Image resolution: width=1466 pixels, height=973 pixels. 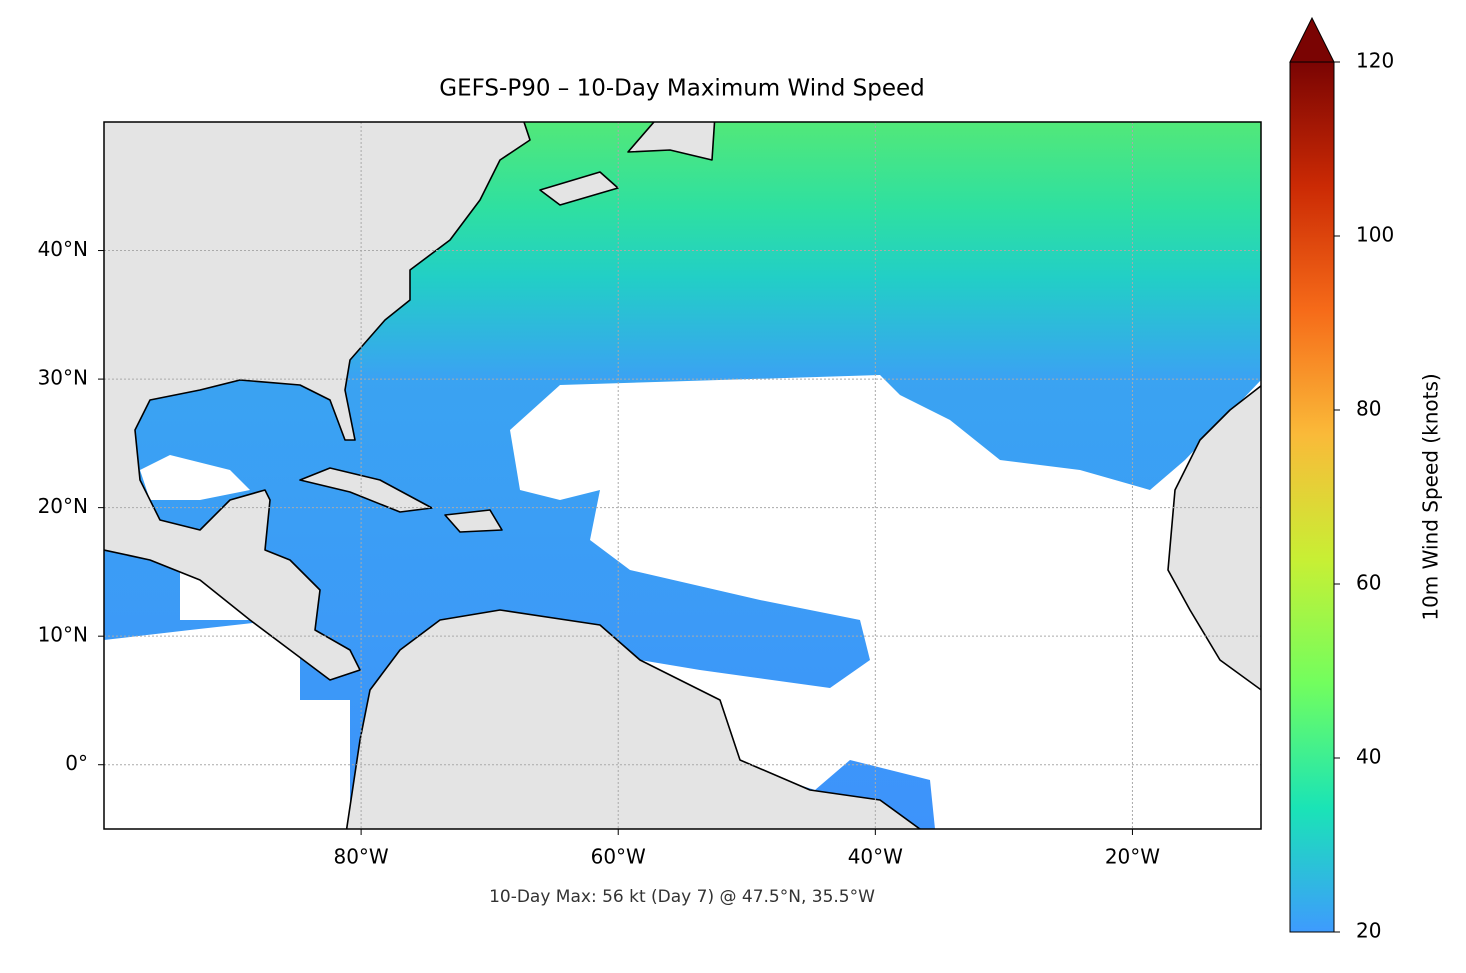 I want to click on y-tick-label: 20°N, so click(x=63, y=506).